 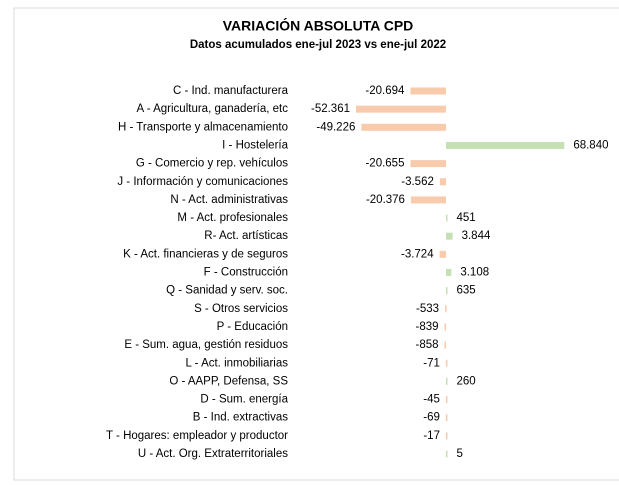 I want to click on value-label: -839, so click(x=427, y=327).